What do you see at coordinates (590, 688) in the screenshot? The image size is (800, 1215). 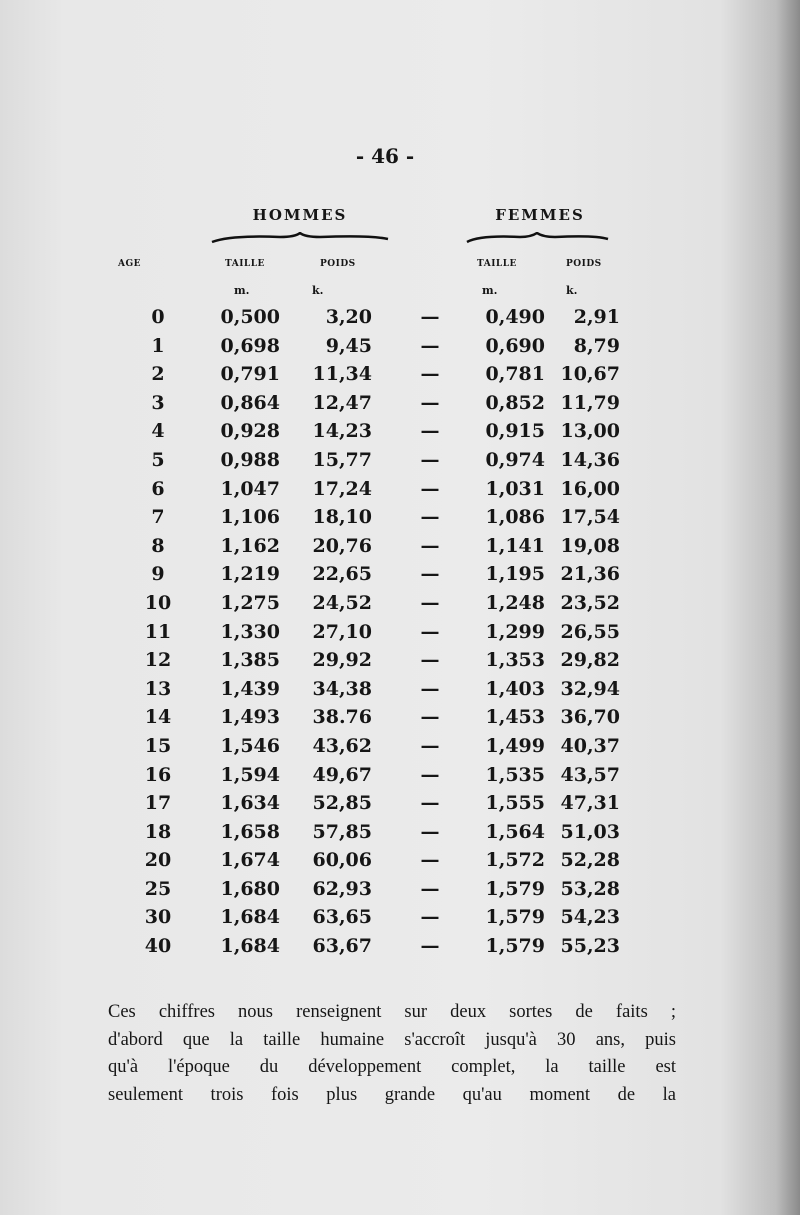 I see `poids-femmes-cell: 32,94` at bounding box center [590, 688].